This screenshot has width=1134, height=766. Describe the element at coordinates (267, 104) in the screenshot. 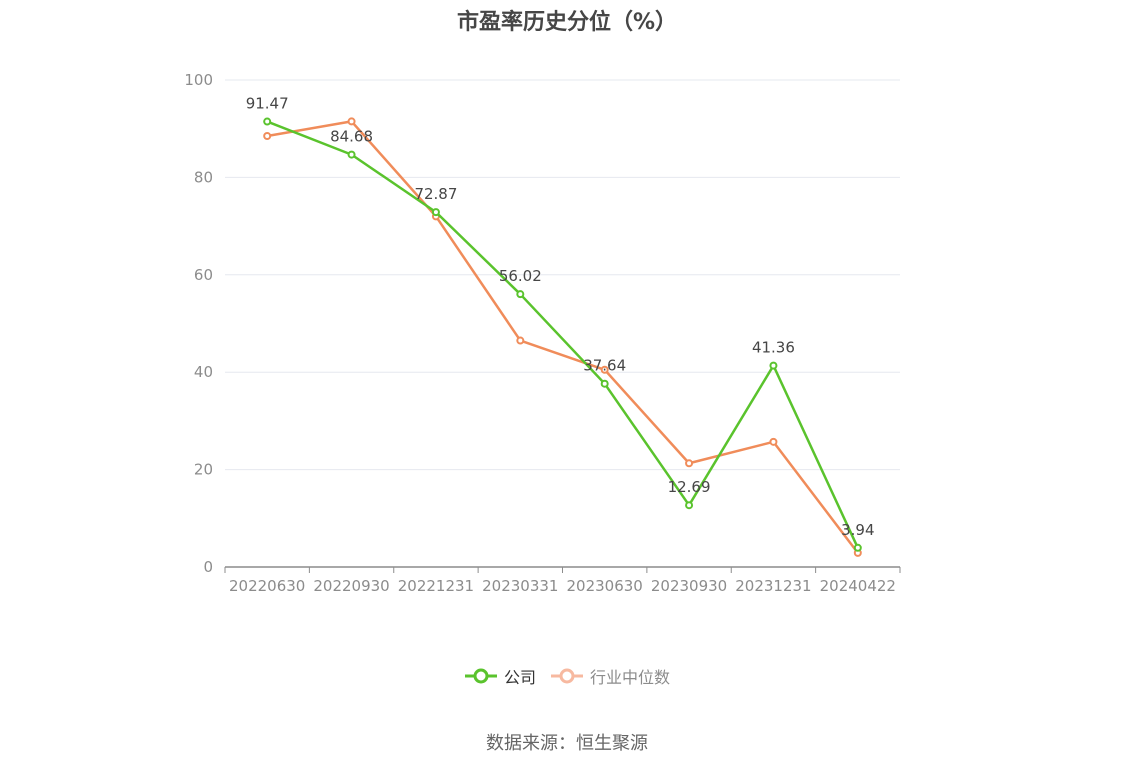

I see `data-label: 91.47` at that location.